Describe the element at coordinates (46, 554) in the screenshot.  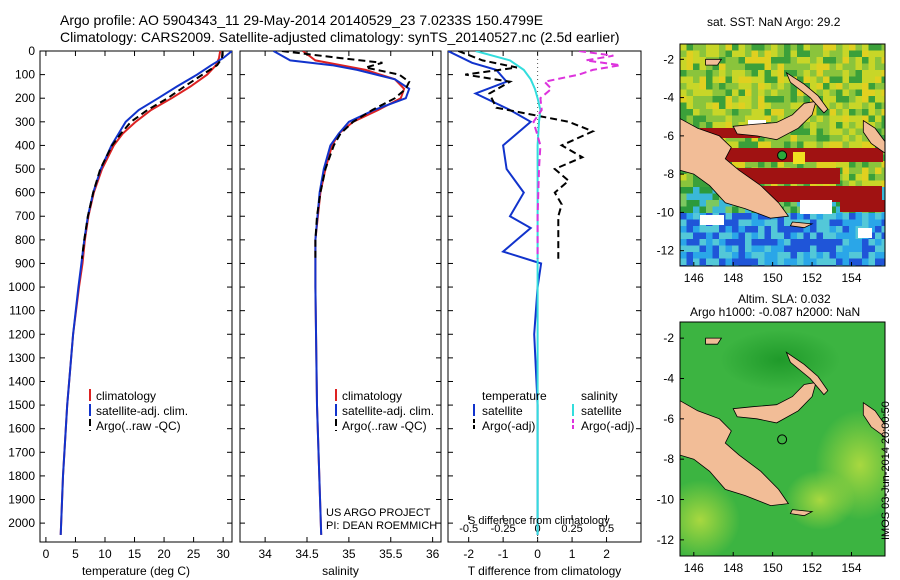
I see `x-tick-label: 0` at that location.